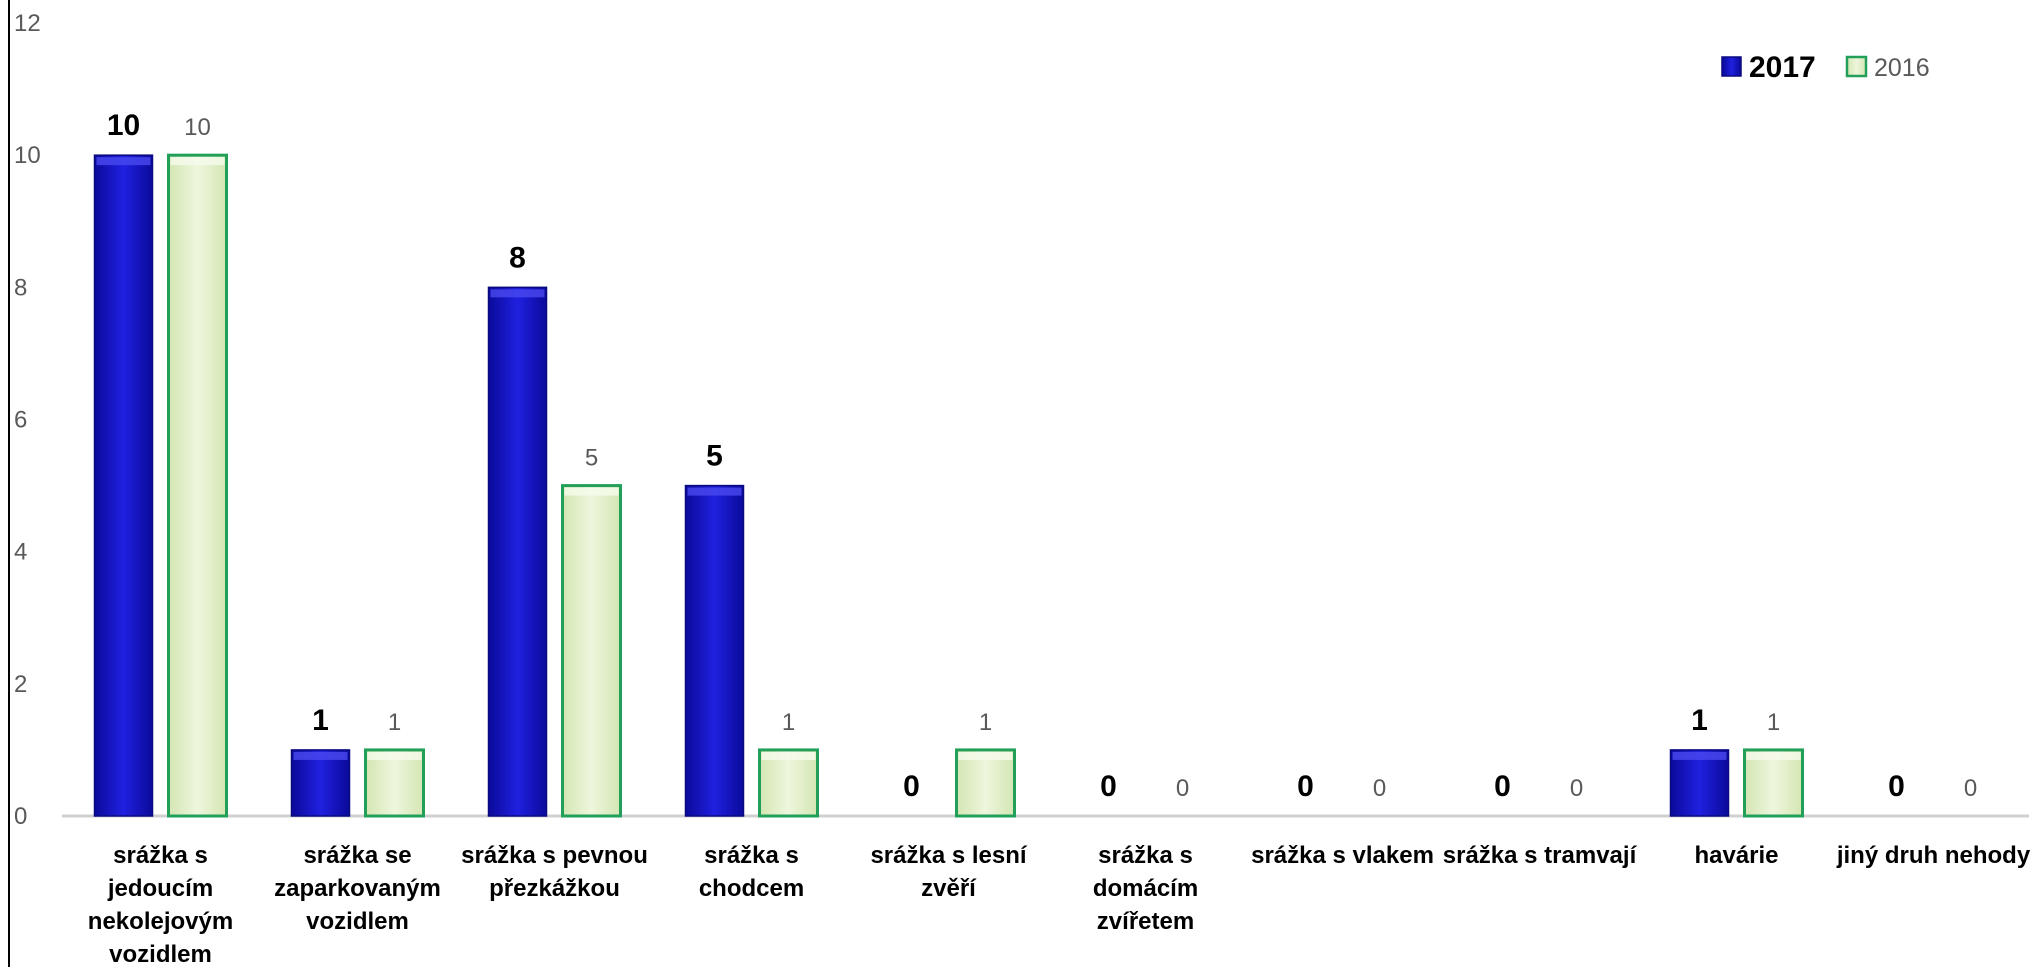 This screenshot has height=967, width=2033. What do you see at coordinates (517, 257) in the screenshot?
I see `data-label-2017: 8` at bounding box center [517, 257].